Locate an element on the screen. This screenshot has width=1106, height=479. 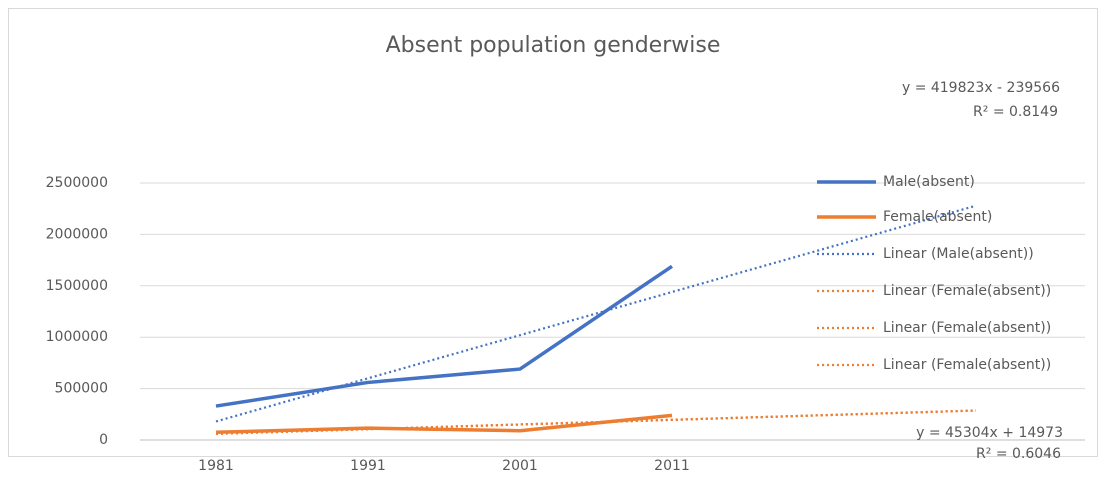
y-tick-label: 0 is located at coordinates (103, 440).